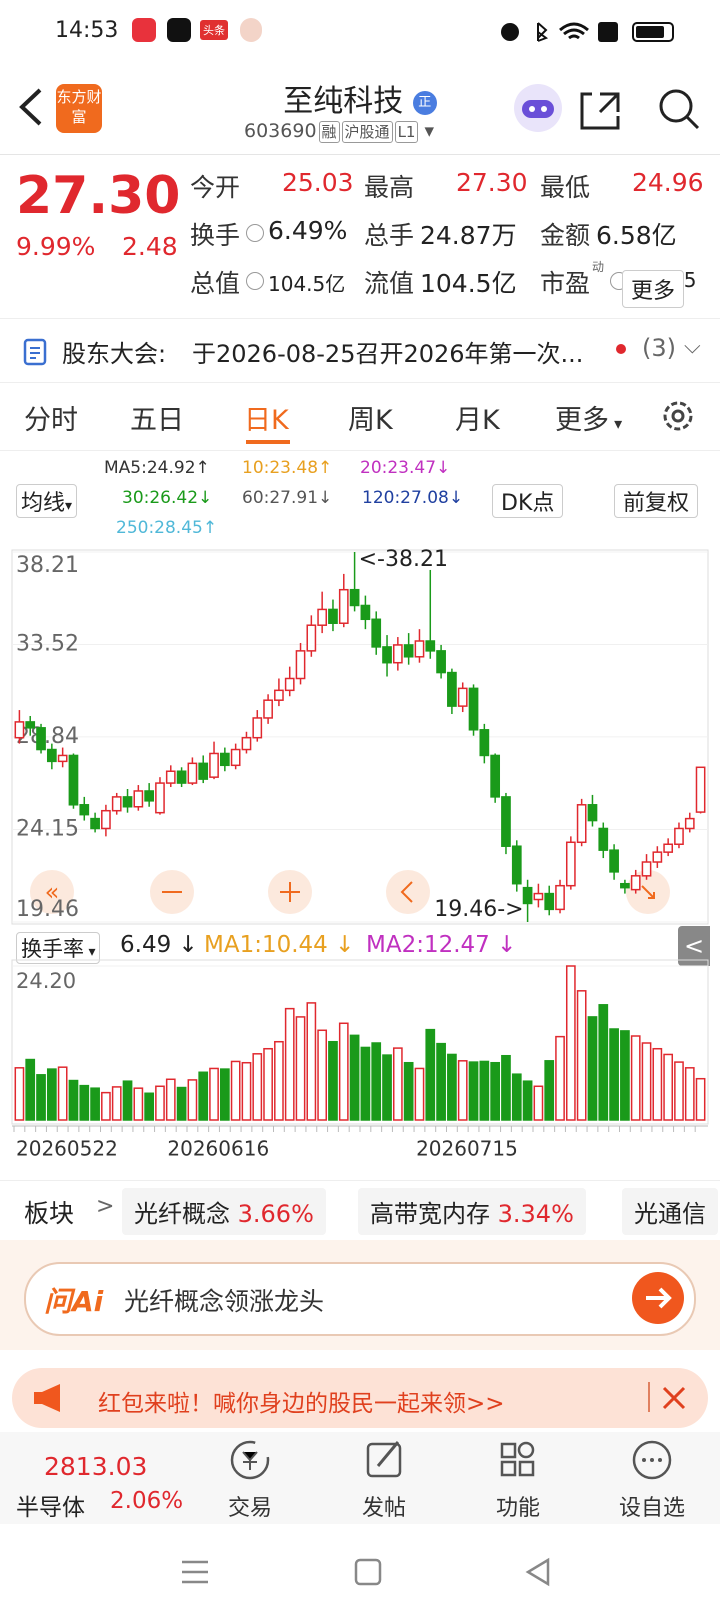  Describe the element at coordinates (413, 498) in the screenshot. I see `ma-legend-item: 120:27.08↓` at that location.